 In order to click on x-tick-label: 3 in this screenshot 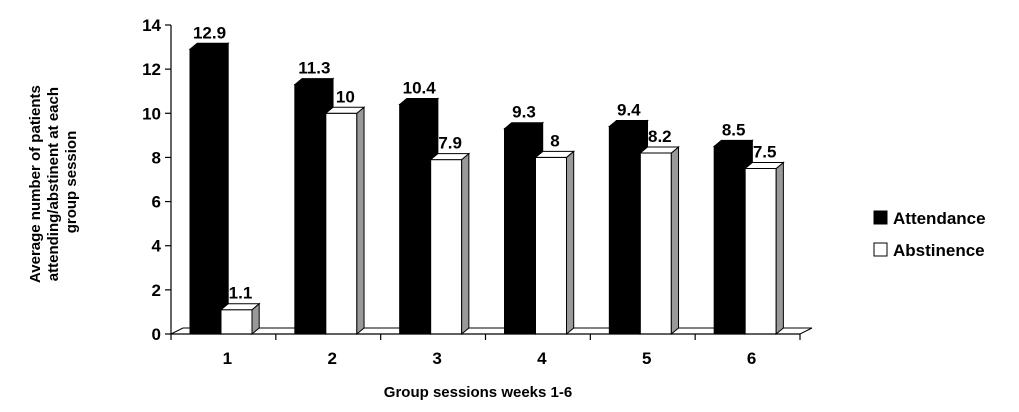, I will do `click(436, 358)`.